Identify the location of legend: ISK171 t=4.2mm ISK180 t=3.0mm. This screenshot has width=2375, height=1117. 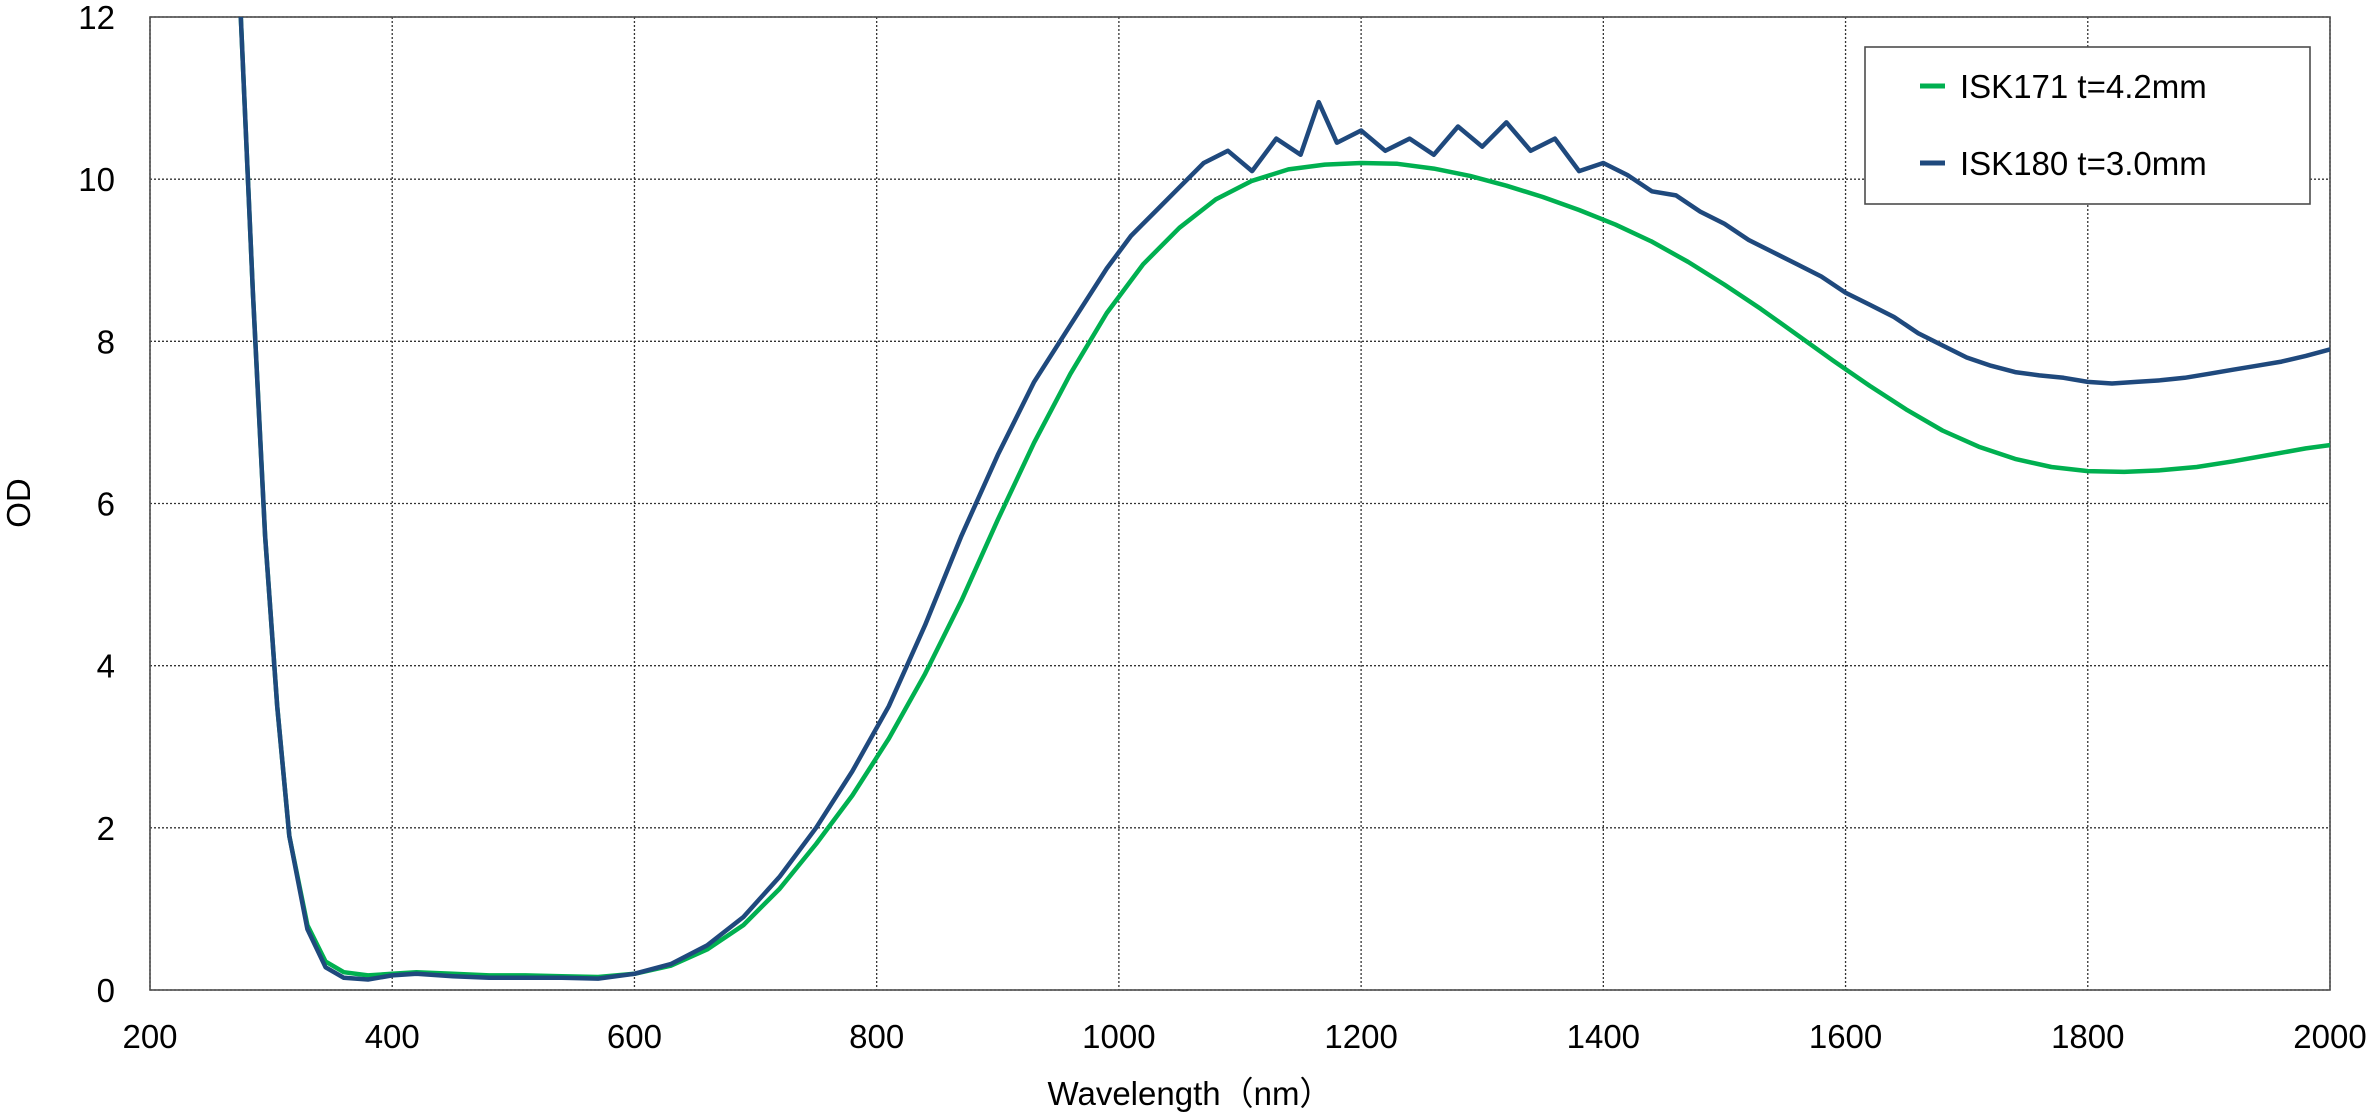
(2087, 125).